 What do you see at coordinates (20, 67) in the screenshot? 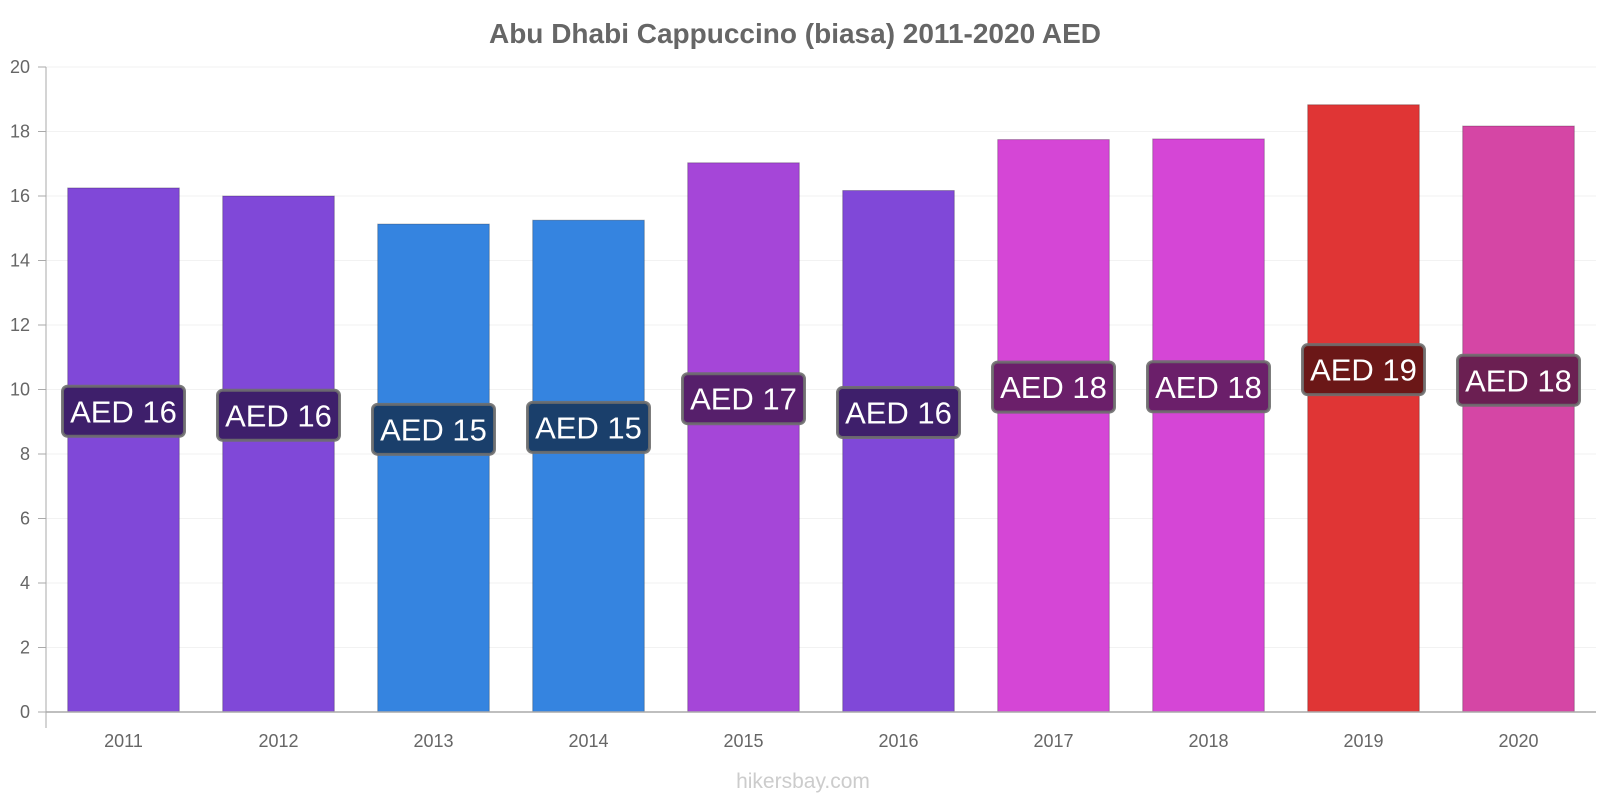
I see `y-tick-label: 20` at bounding box center [20, 67].